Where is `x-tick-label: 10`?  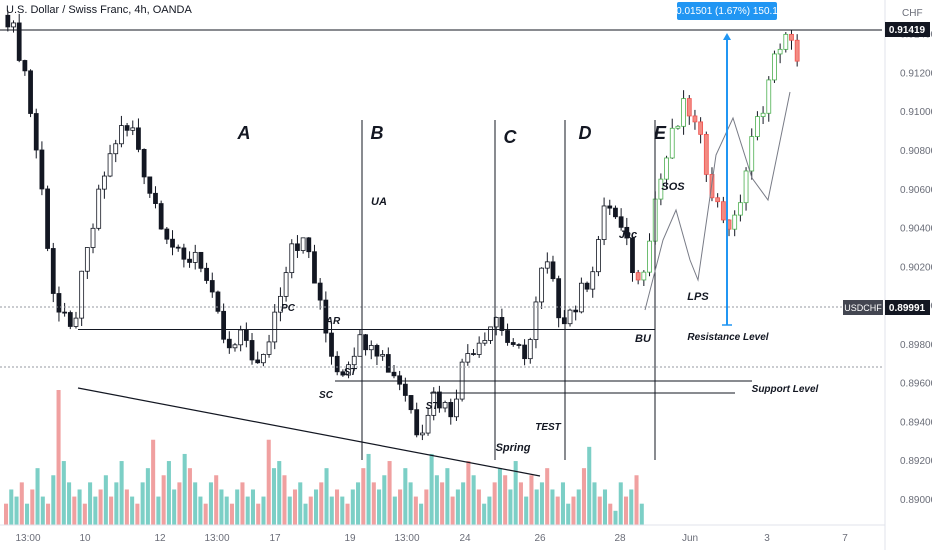 x-tick-label: 10 is located at coordinates (85, 538).